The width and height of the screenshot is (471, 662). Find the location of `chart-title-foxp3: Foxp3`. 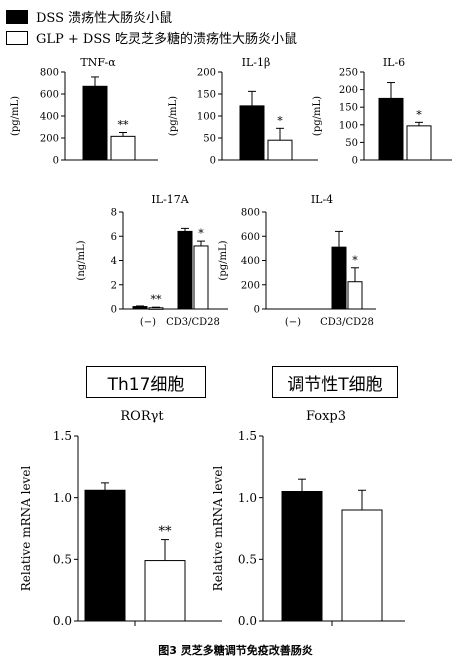

chart-title-foxp3: Foxp3 is located at coordinates (326, 416).